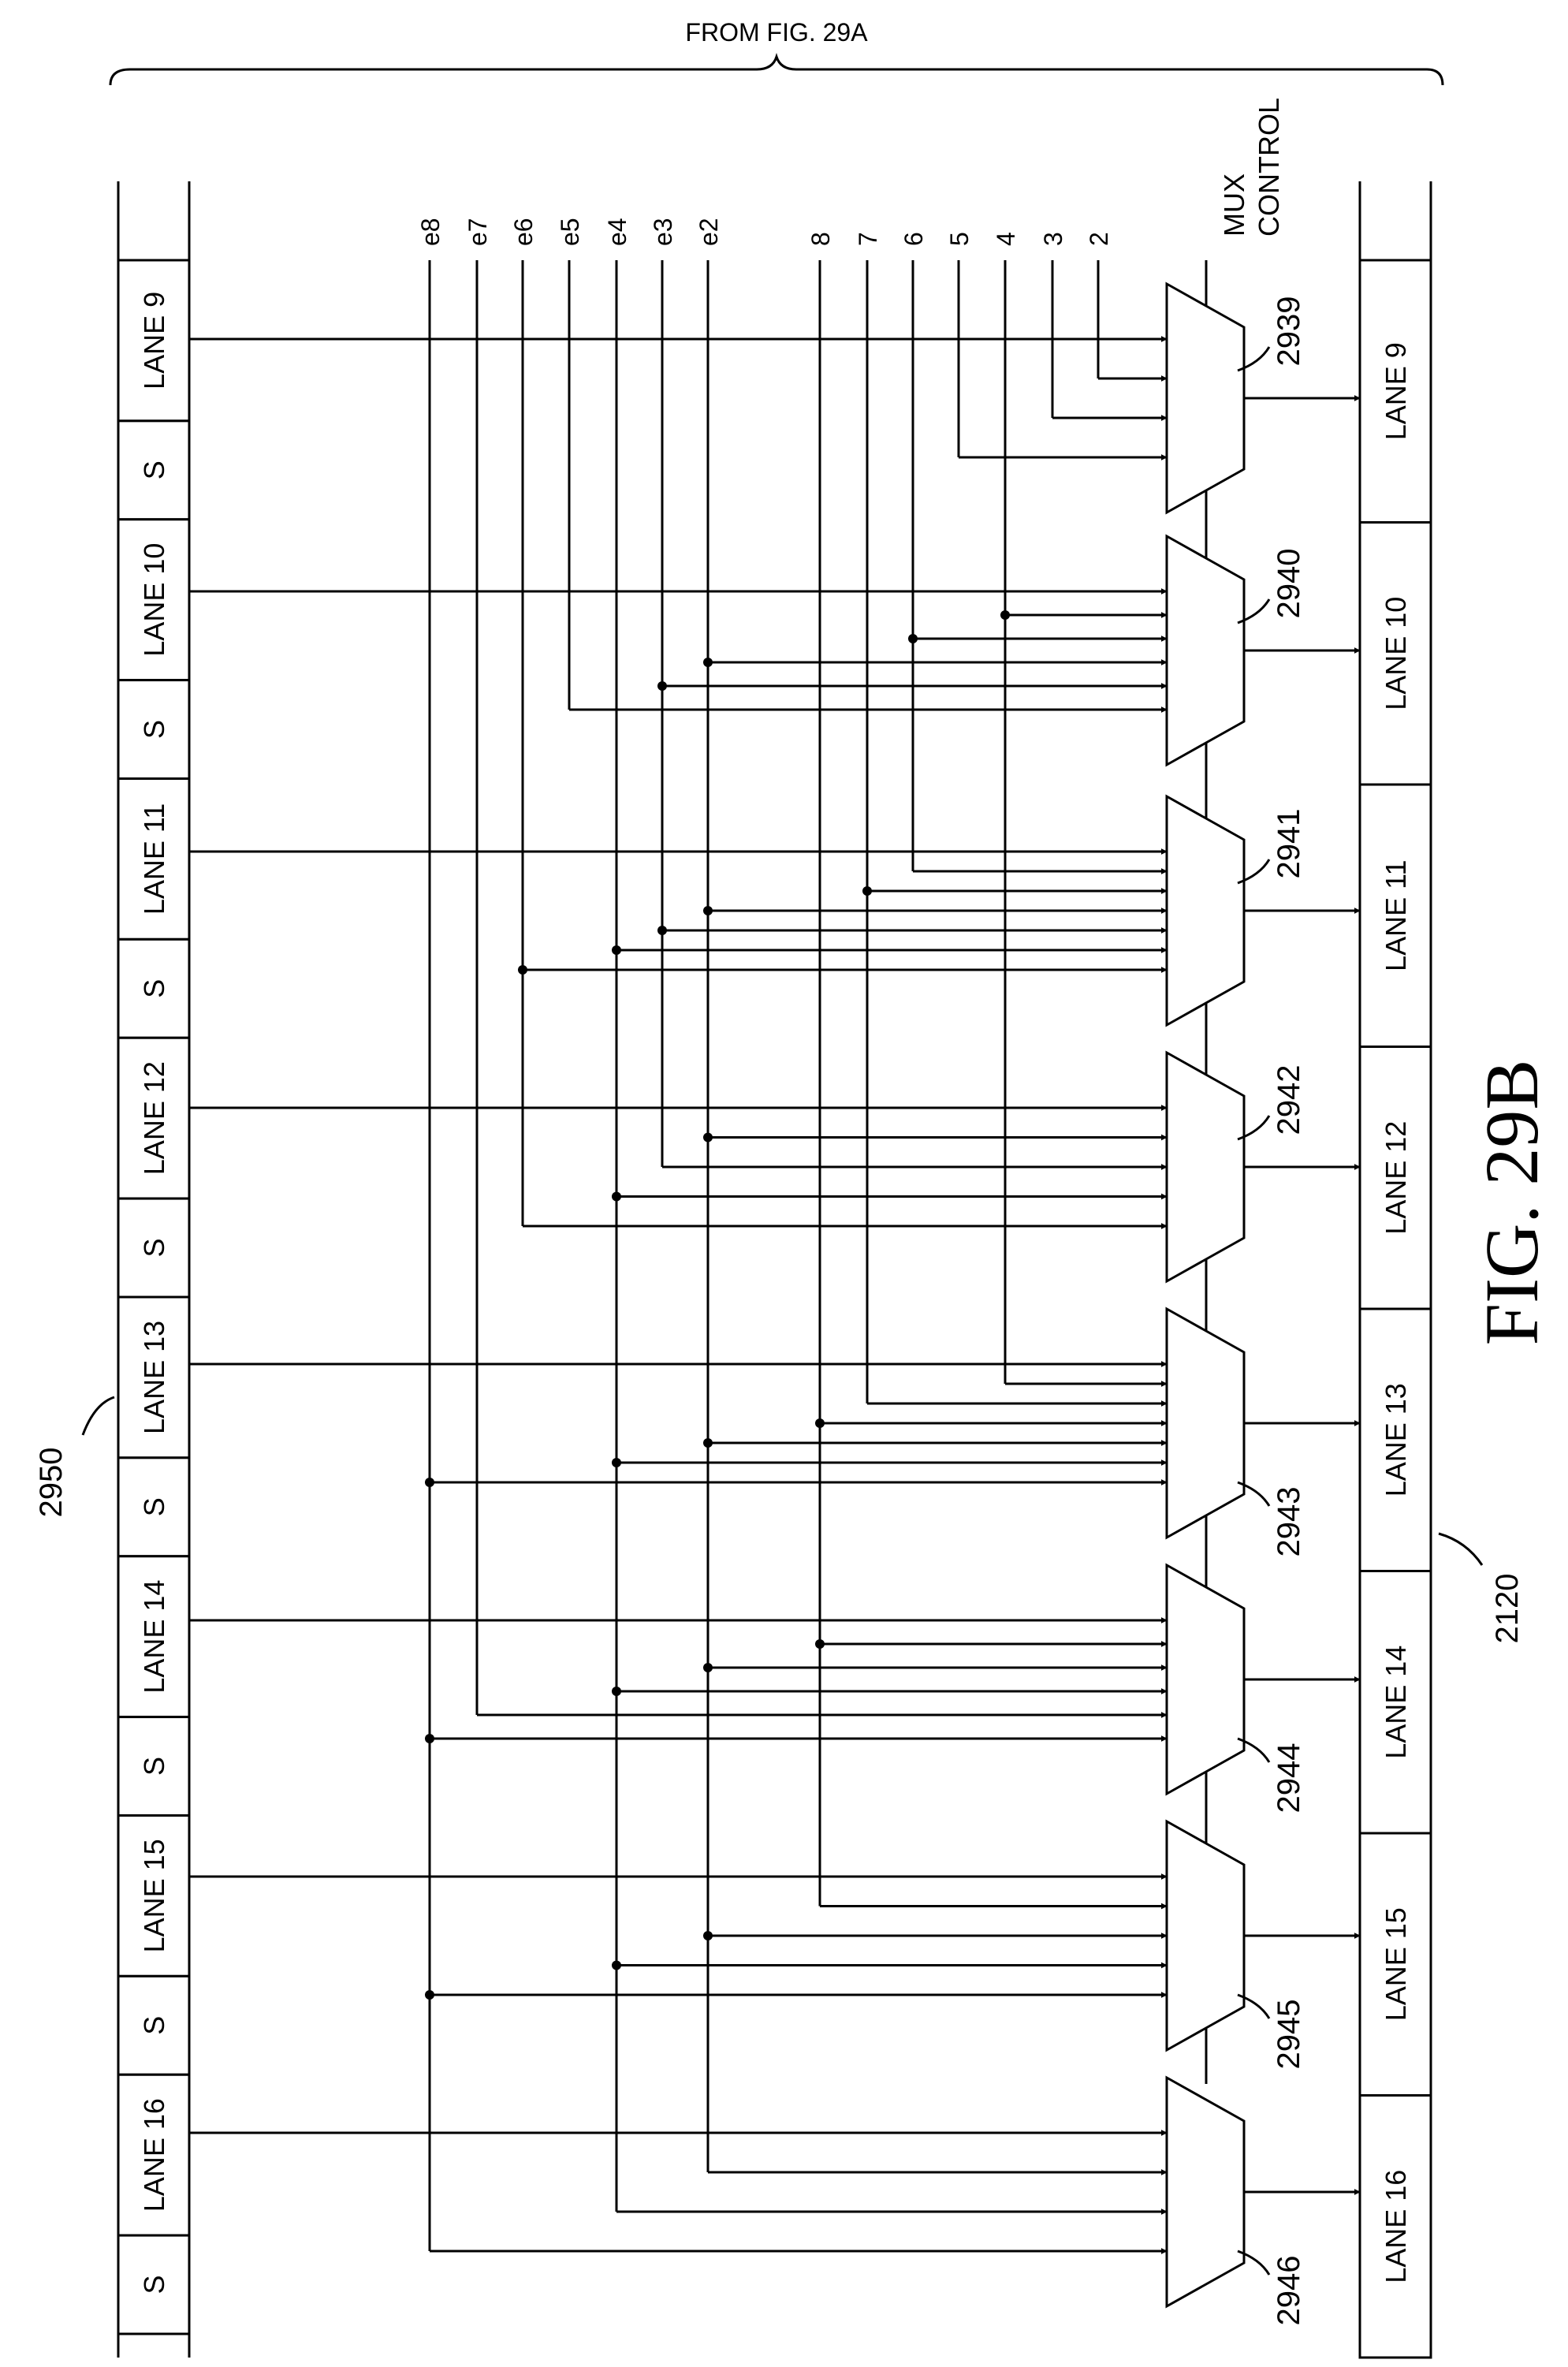  Describe the element at coordinates (1289, 2035) in the screenshot. I see `mux-ref-label: 2945` at that location.